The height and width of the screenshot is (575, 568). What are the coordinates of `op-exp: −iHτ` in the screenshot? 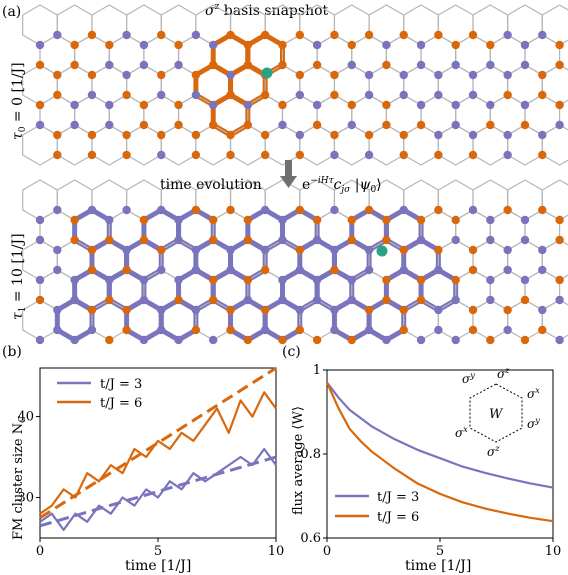 It's located at (322, 181).